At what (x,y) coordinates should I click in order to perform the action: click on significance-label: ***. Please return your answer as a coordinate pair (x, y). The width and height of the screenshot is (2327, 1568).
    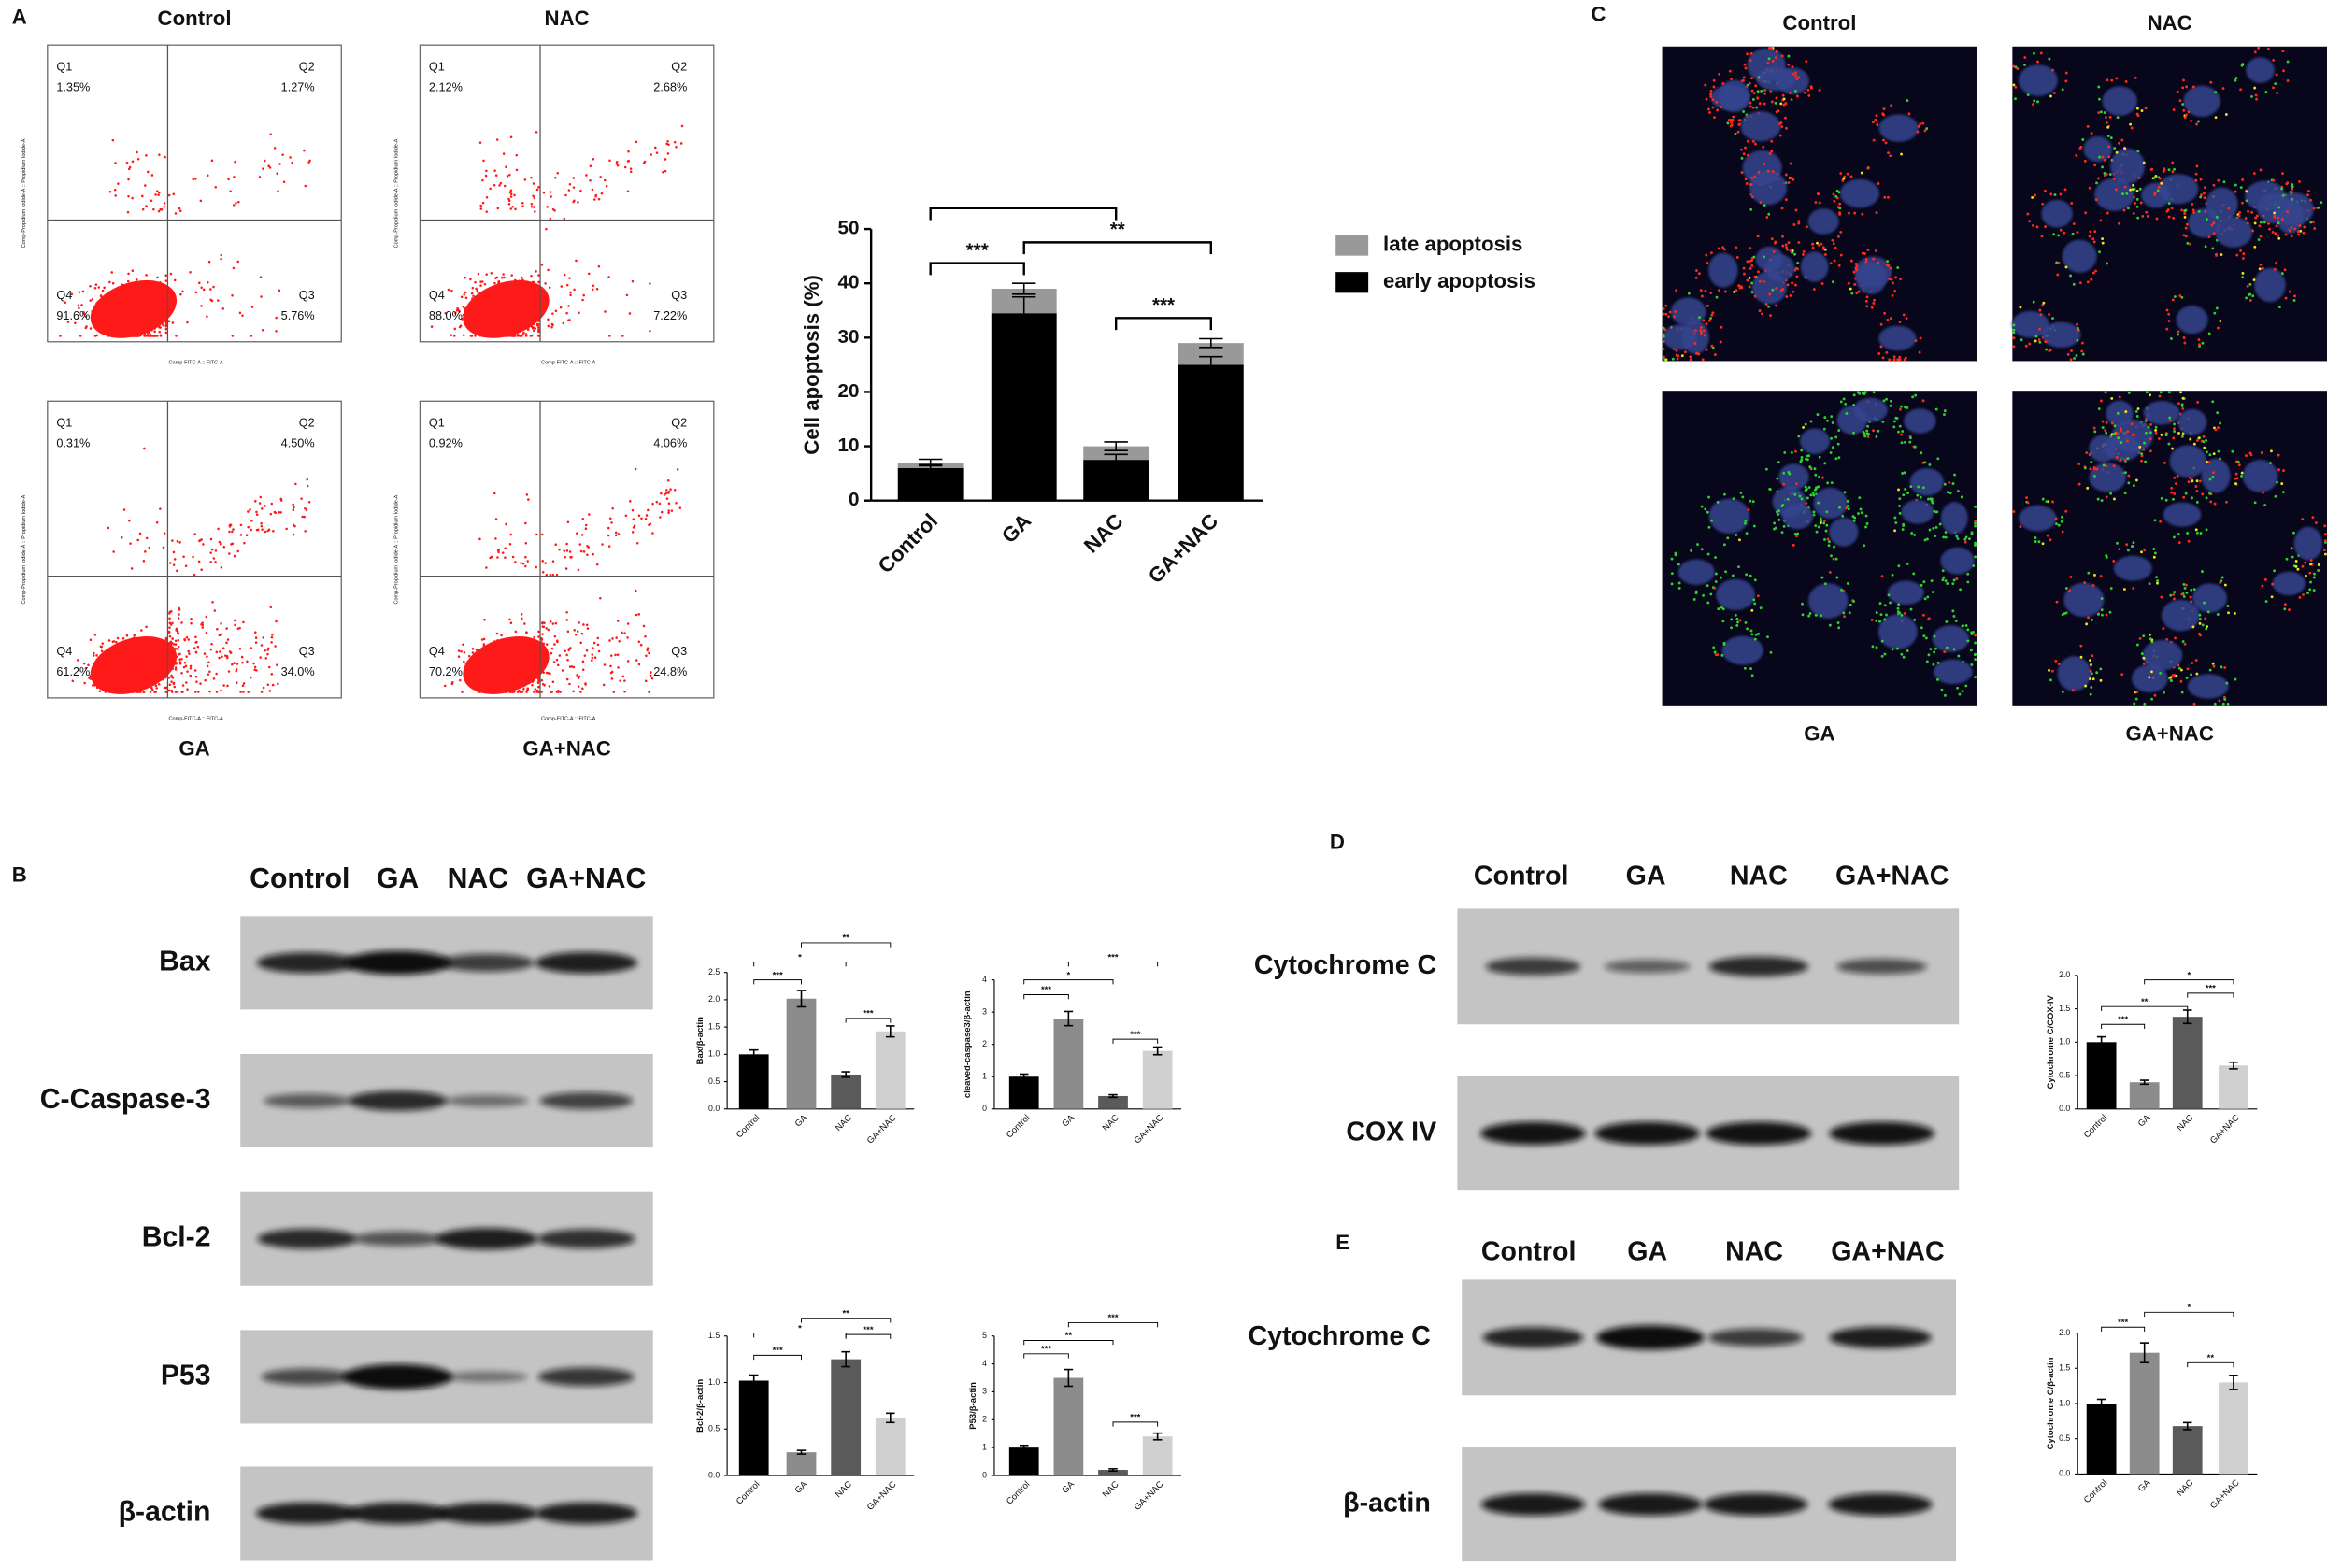
    Looking at the image, I should click on (1112, 1318).